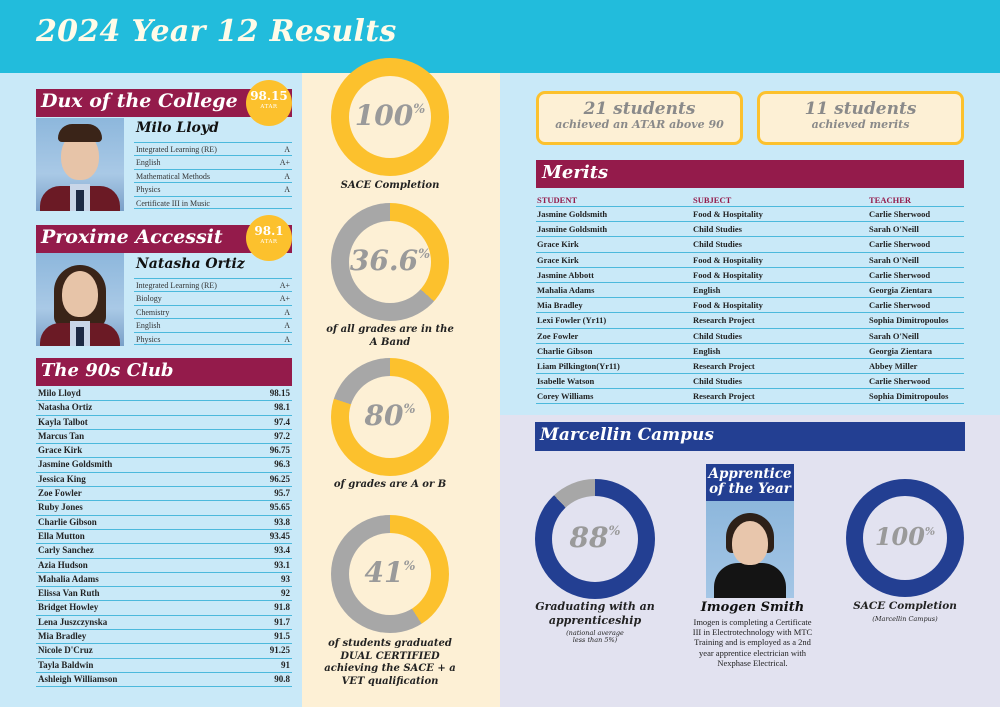 The height and width of the screenshot is (707, 1000). What do you see at coordinates (60, 450) in the screenshot?
I see `student-name: Grace Kirk` at bounding box center [60, 450].